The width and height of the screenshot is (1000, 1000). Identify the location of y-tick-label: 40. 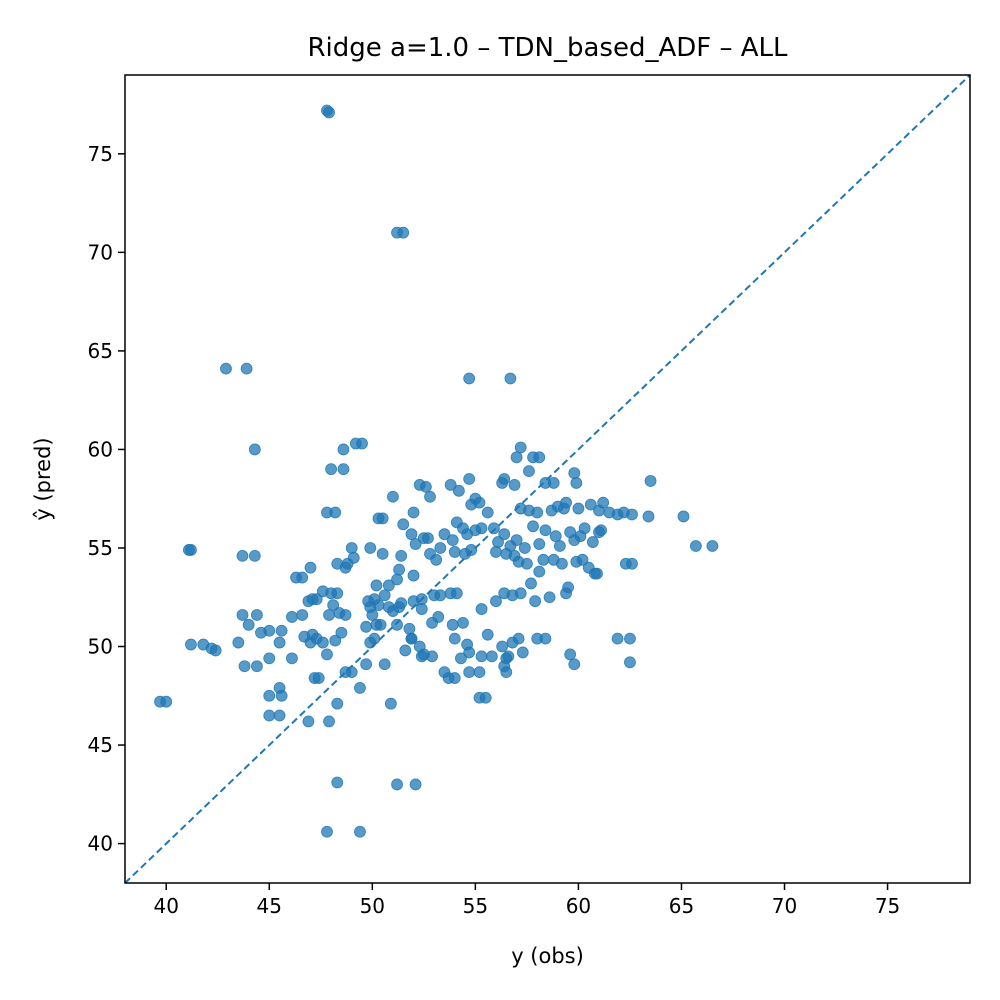
(100, 844).